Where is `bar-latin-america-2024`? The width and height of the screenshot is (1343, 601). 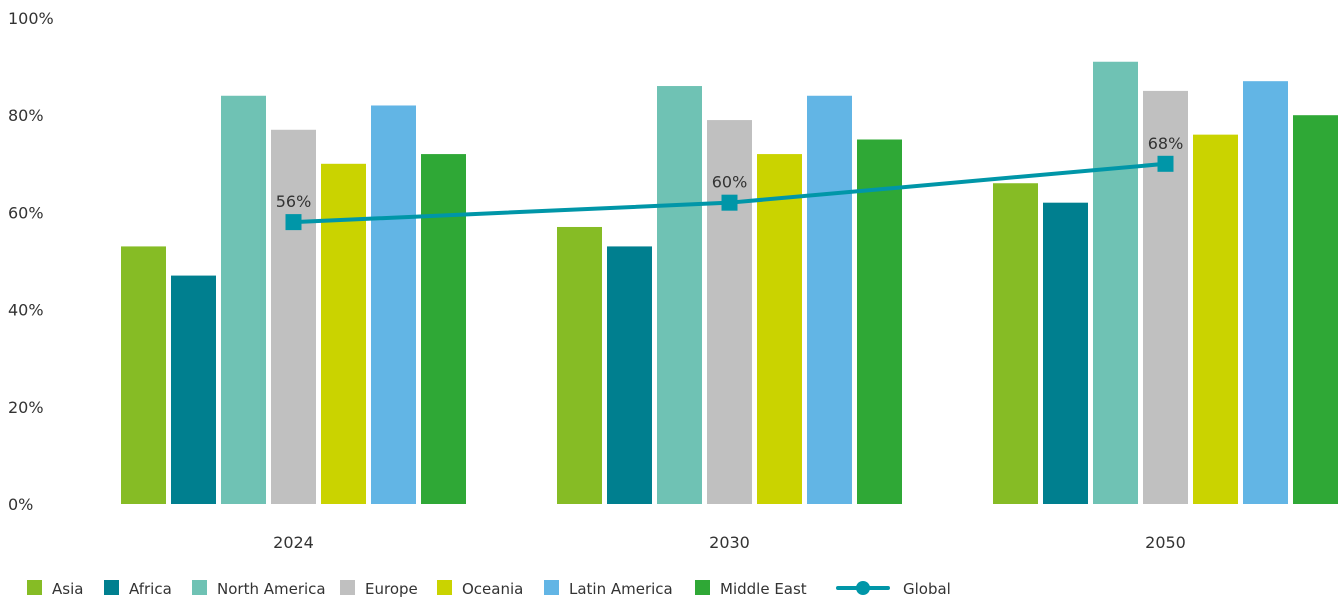
bar-latin-america-2024 is located at coordinates (393, 304).